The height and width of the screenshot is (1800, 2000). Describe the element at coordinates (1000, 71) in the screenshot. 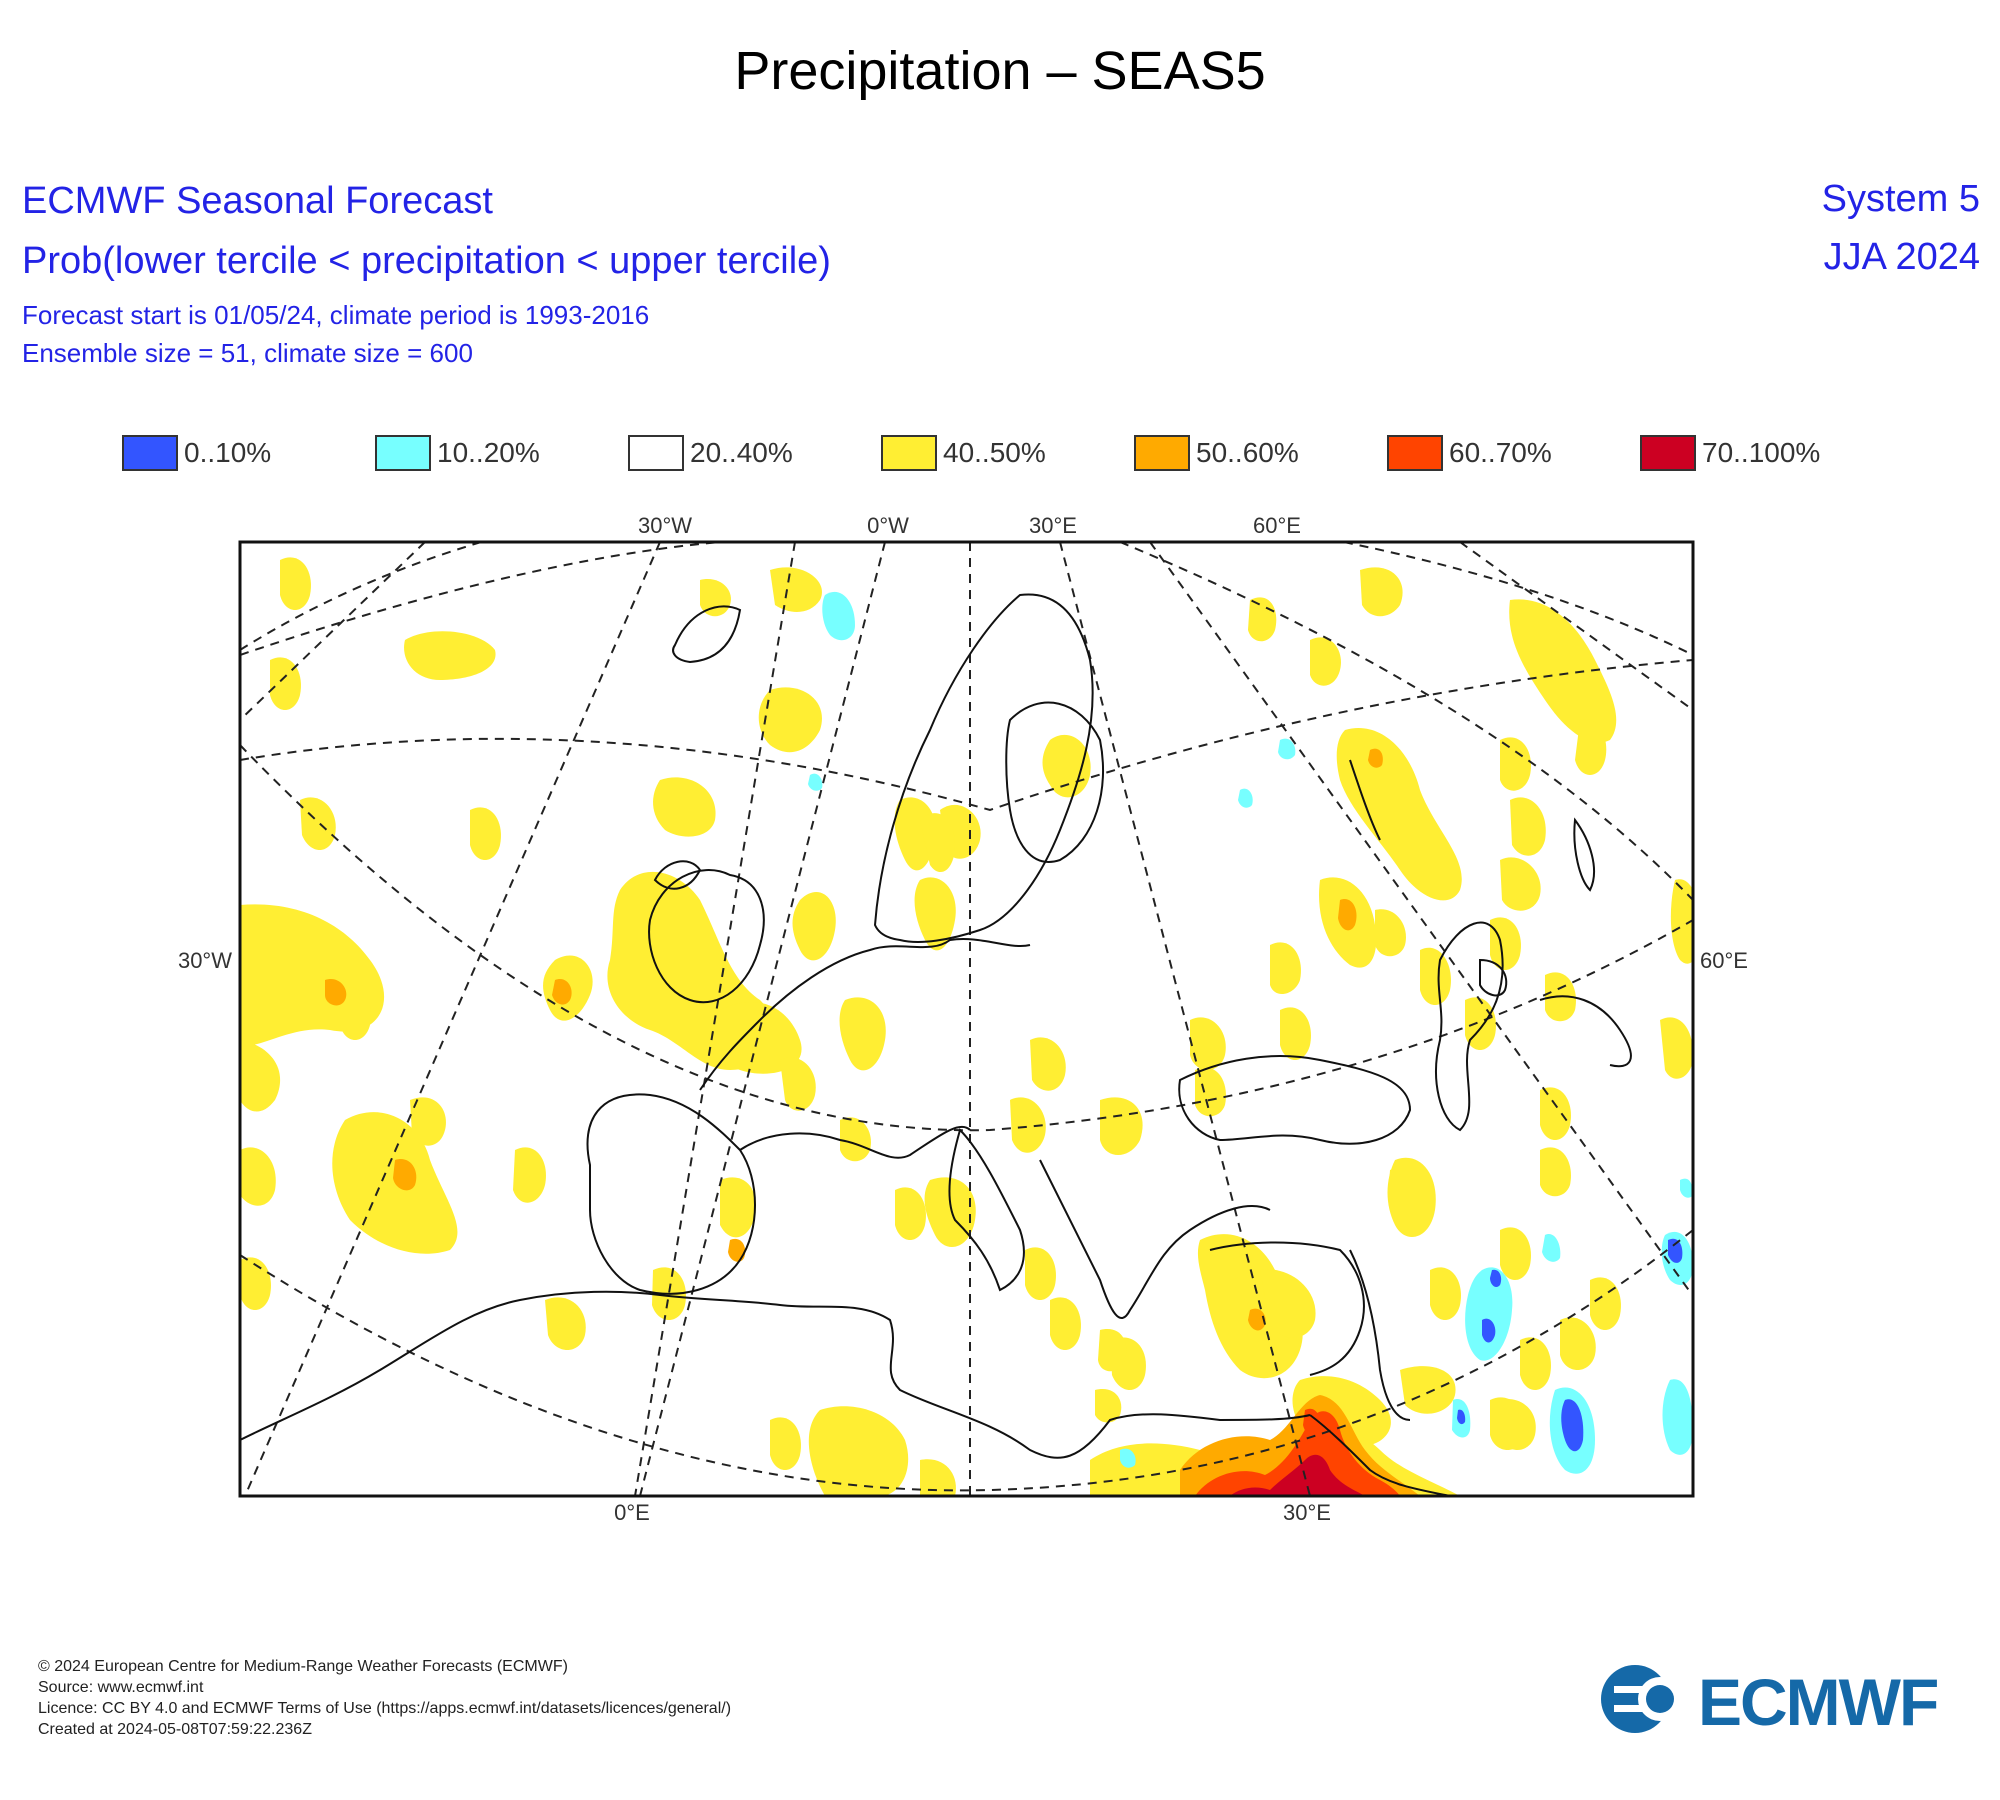

I see `page-title: Precipitation – SEAS5` at that location.